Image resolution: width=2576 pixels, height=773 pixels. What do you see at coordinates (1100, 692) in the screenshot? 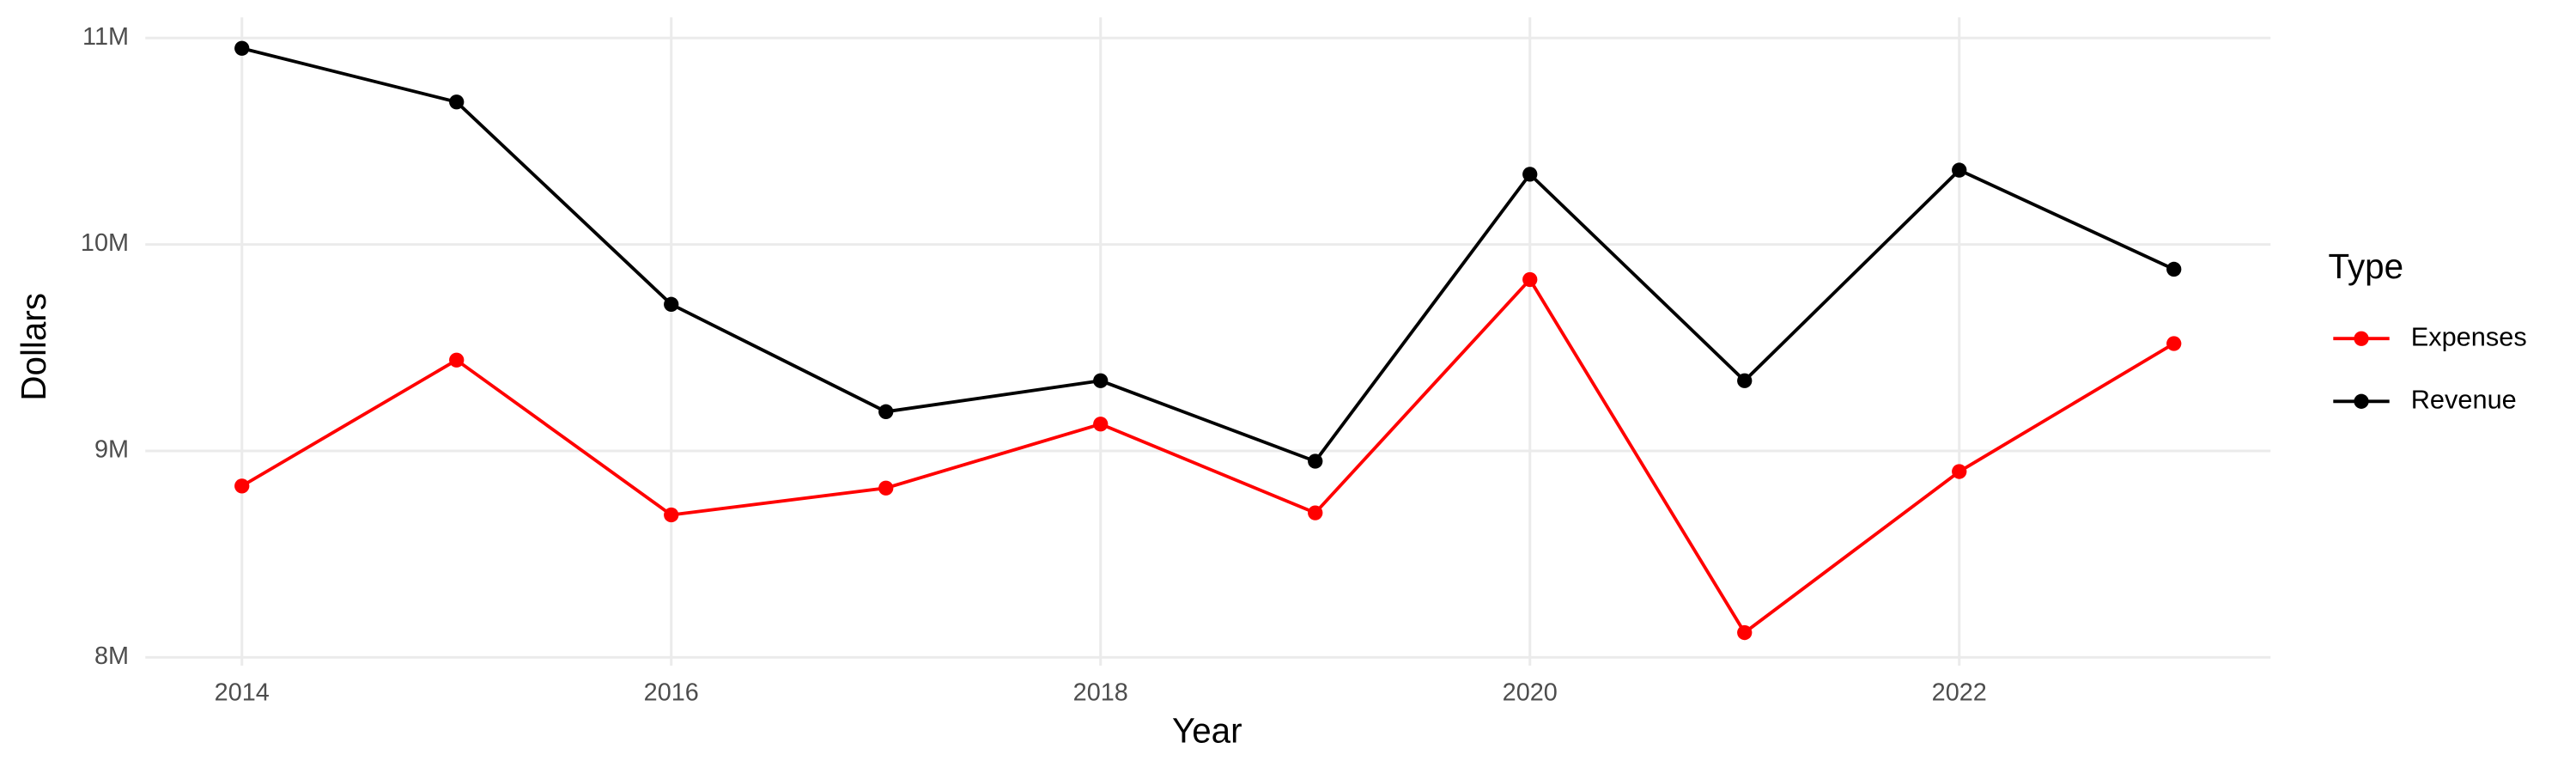
I see `x-tick-label: 2018` at bounding box center [1100, 692].